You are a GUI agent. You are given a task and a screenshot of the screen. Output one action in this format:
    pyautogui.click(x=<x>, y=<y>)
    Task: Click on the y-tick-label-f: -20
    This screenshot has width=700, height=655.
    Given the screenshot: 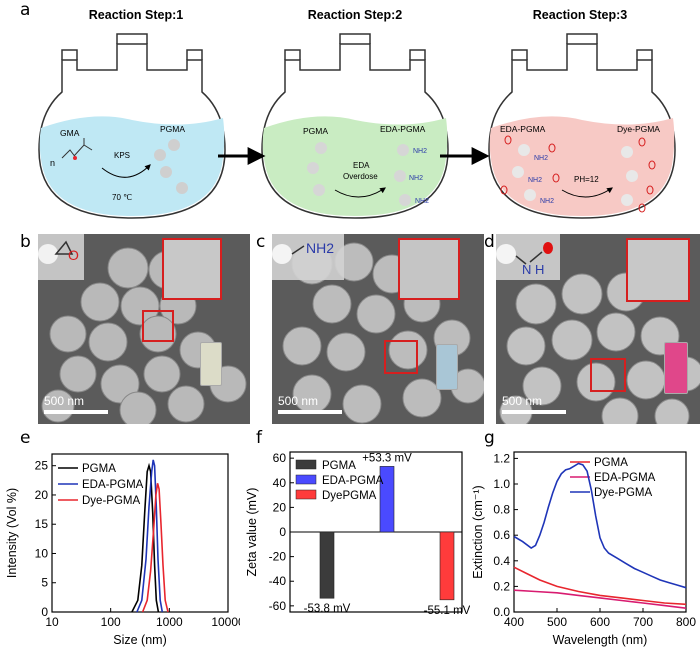 What is the action you would take?
    pyautogui.click(x=278, y=557)
    